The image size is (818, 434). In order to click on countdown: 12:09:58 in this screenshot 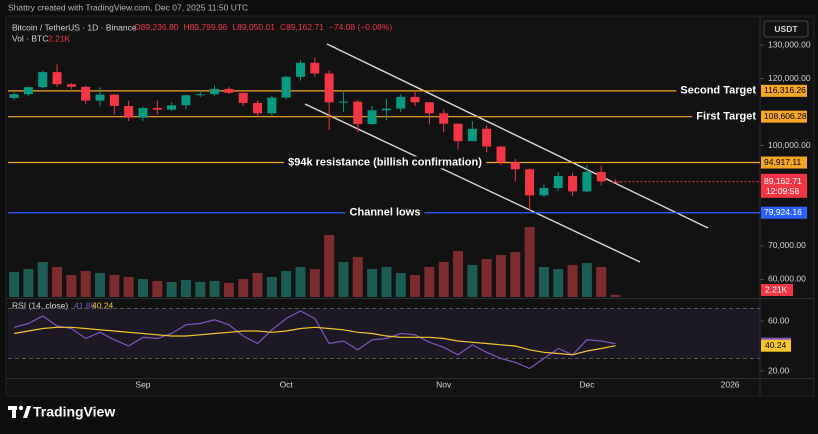, I will do `click(782, 191)`.